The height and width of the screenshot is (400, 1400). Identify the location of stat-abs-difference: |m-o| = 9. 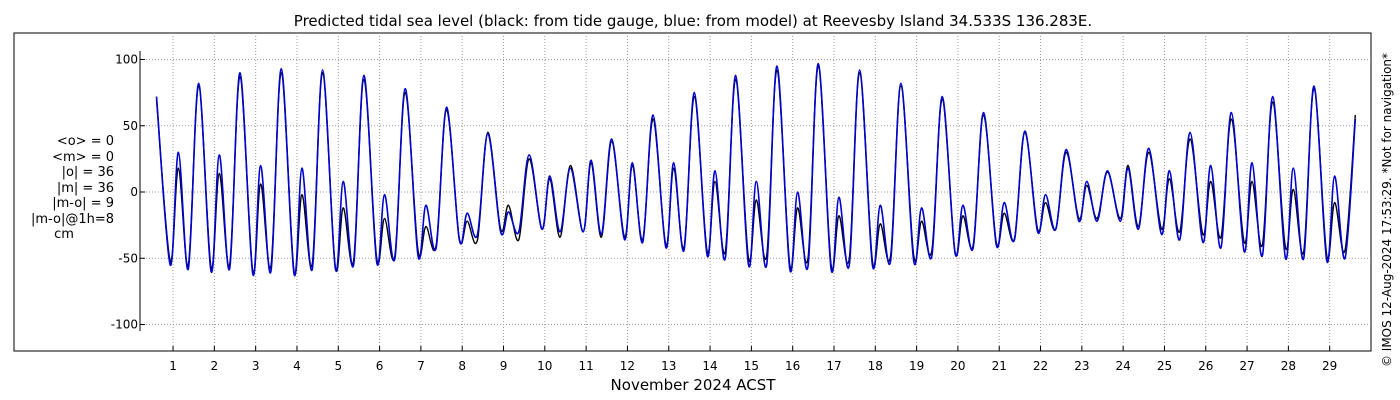
(83, 203).